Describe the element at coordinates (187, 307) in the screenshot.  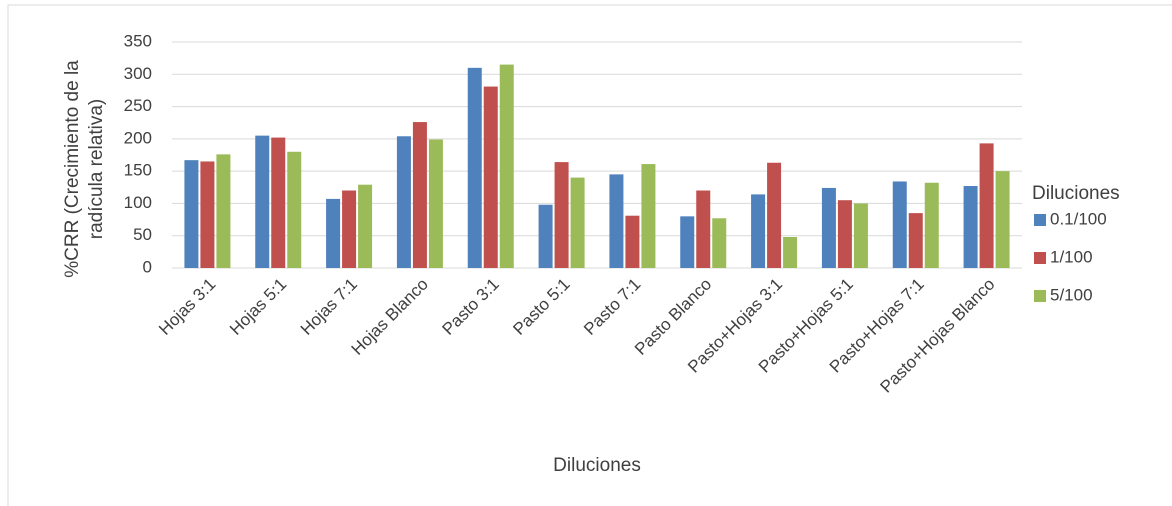
I see `x-tick-label: Hojas 3:1` at that location.